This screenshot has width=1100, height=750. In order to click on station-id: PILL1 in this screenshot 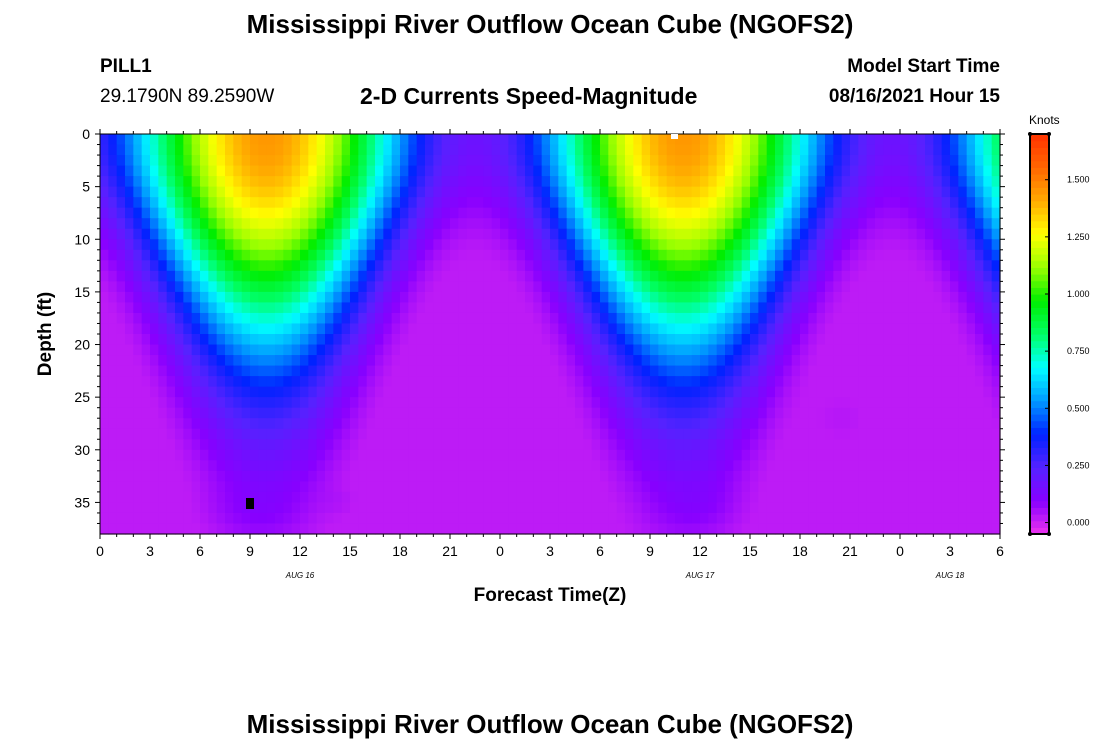, I will do `click(126, 66)`.